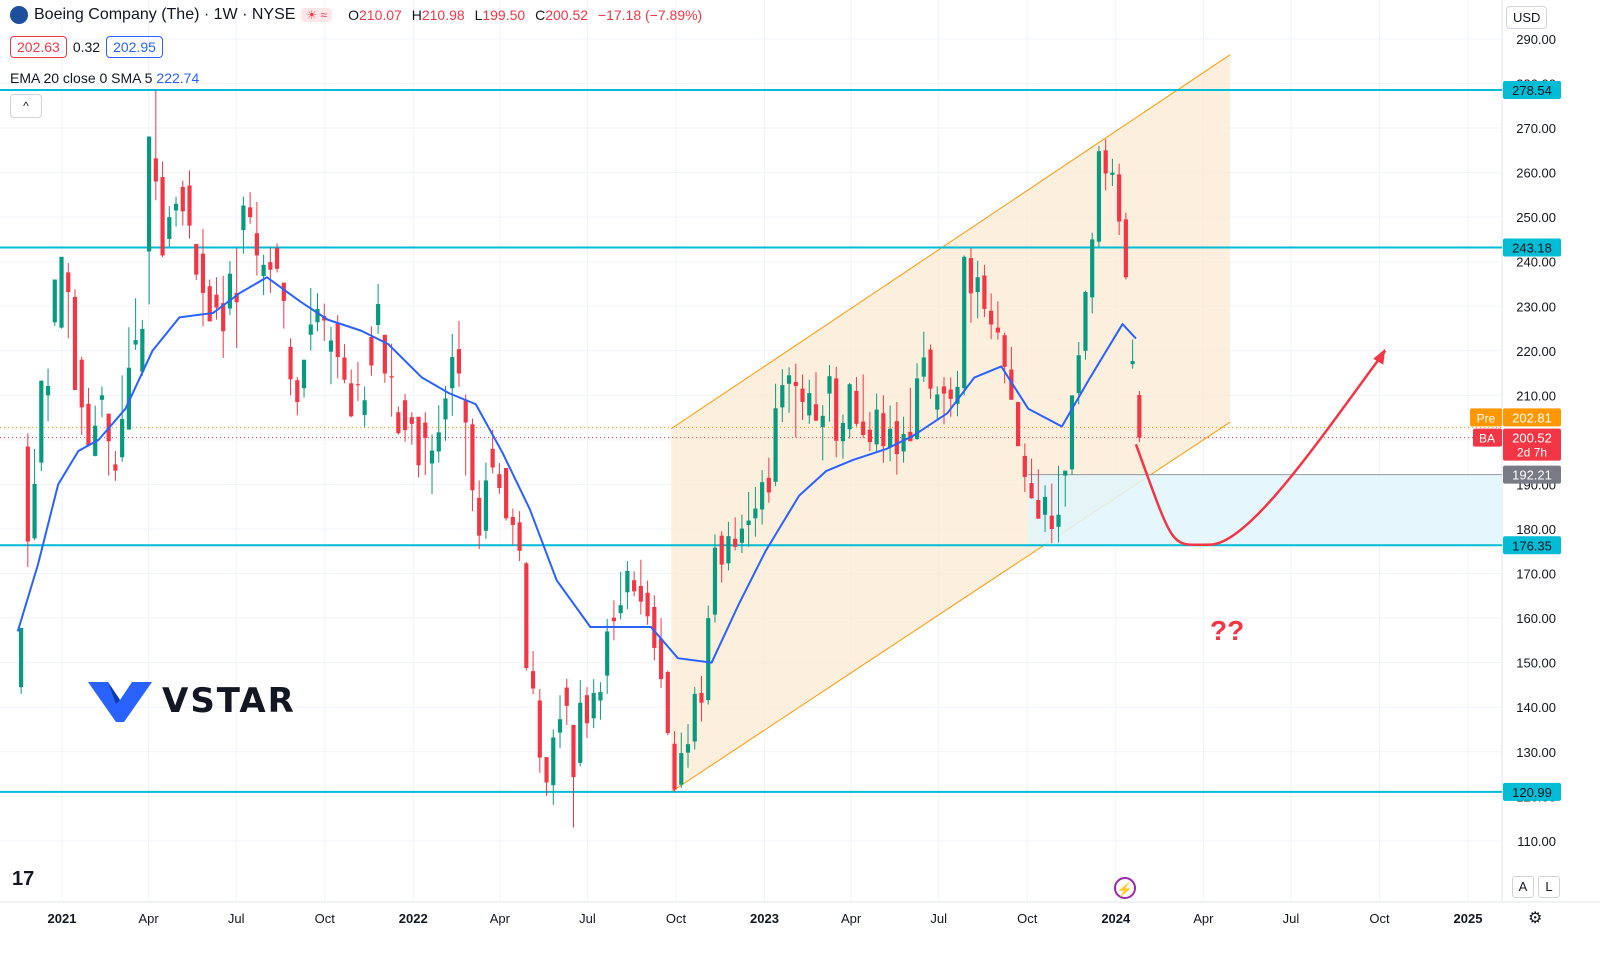  What do you see at coordinates (134, 47) in the screenshot?
I see `buy-button: 202.95` at bounding box center [134, 47].